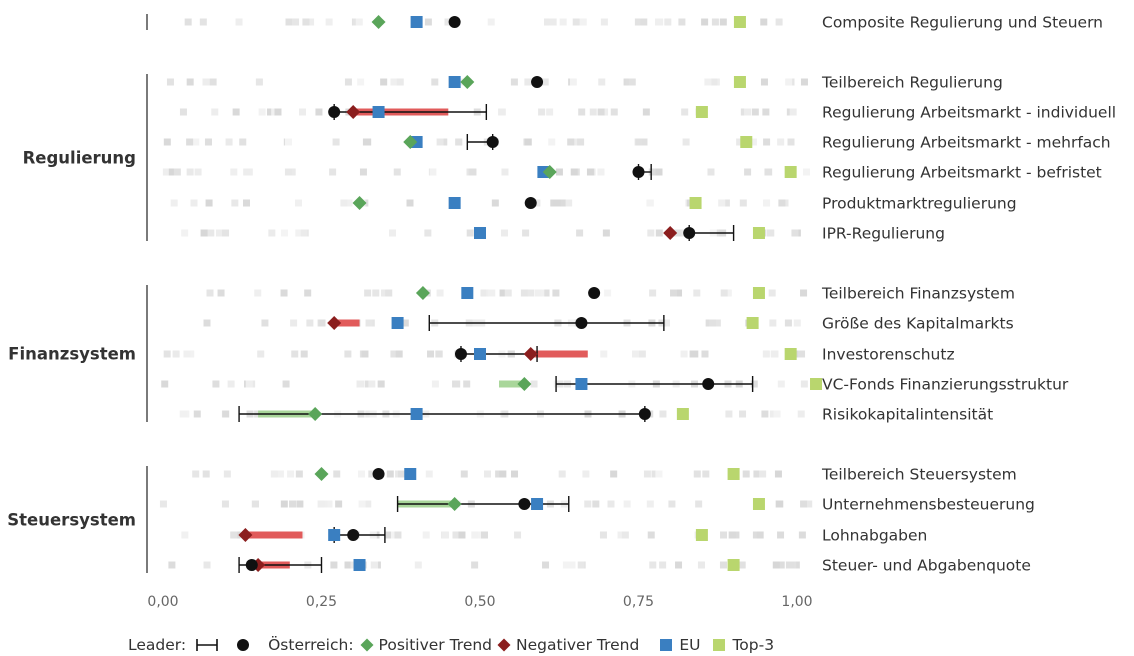  What do you see at coordinates (77, 293) in the screenshot?
I see `group-labels: Regulierung Finanzsystem Steuersystem` at bounding box center [77, 293].